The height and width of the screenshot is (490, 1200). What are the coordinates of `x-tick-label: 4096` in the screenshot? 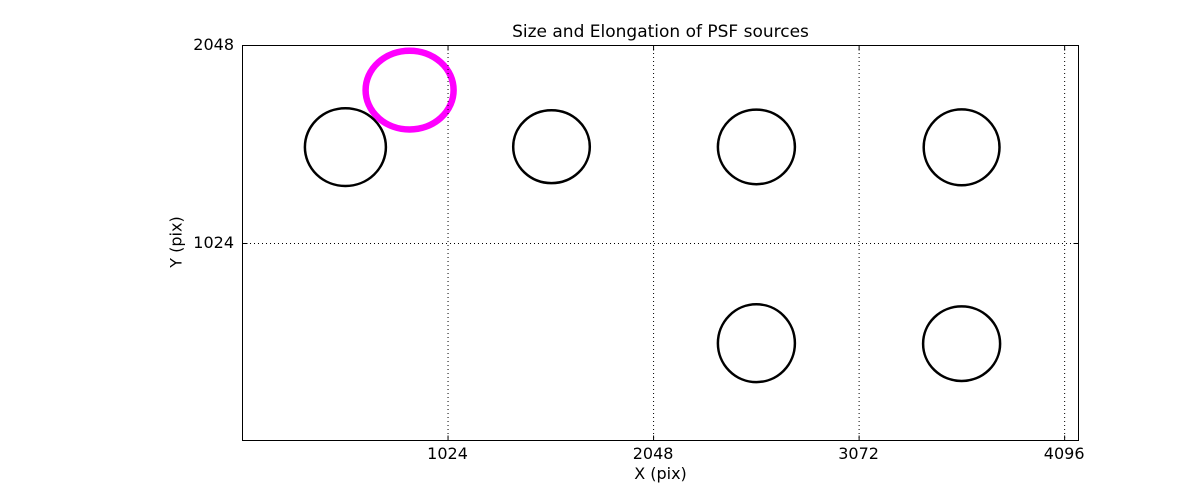 It's located at (1064, 453).